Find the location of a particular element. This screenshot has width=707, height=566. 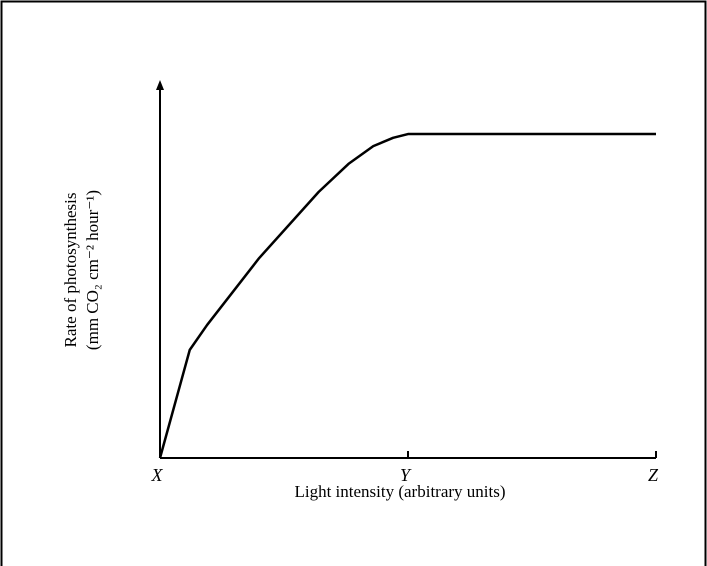

y-axis-arrow is located at coordinates (160, 85).